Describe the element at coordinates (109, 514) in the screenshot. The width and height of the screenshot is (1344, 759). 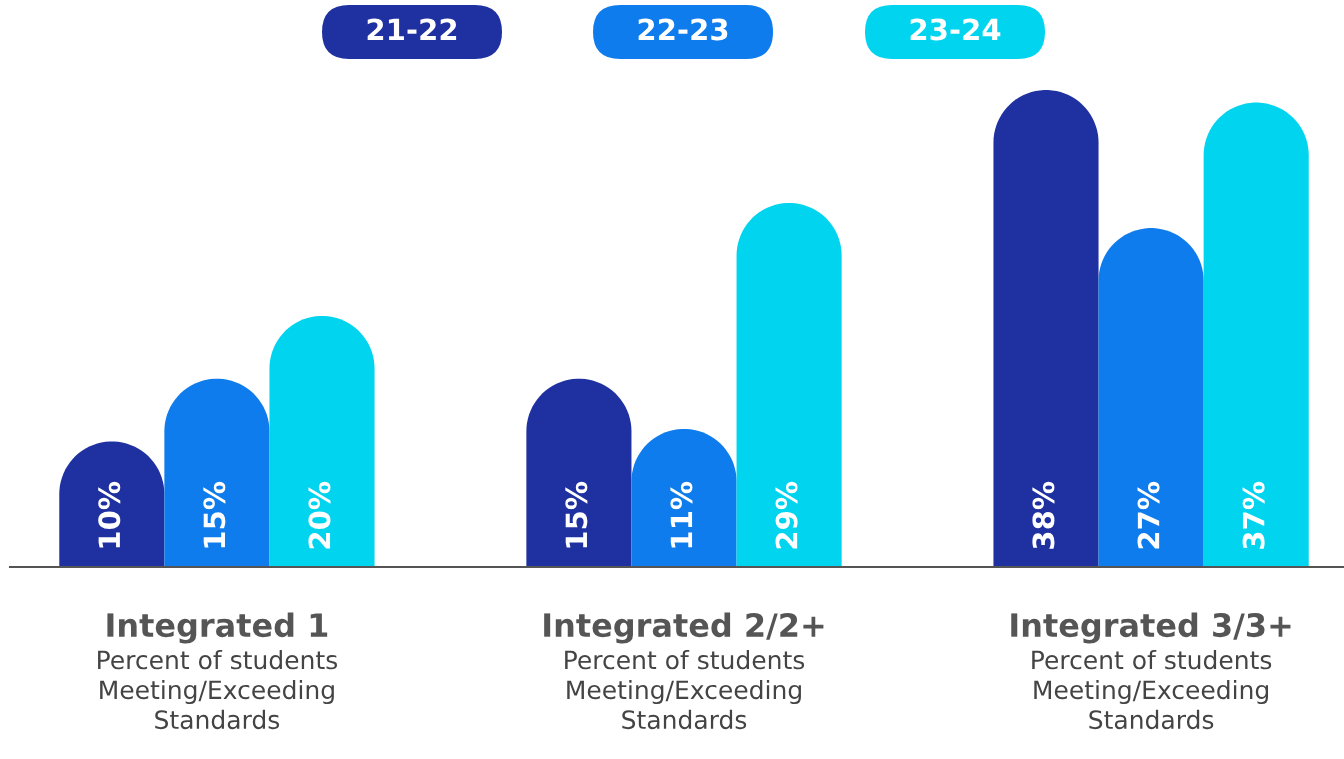
I see `data-label: 10%` at that location.